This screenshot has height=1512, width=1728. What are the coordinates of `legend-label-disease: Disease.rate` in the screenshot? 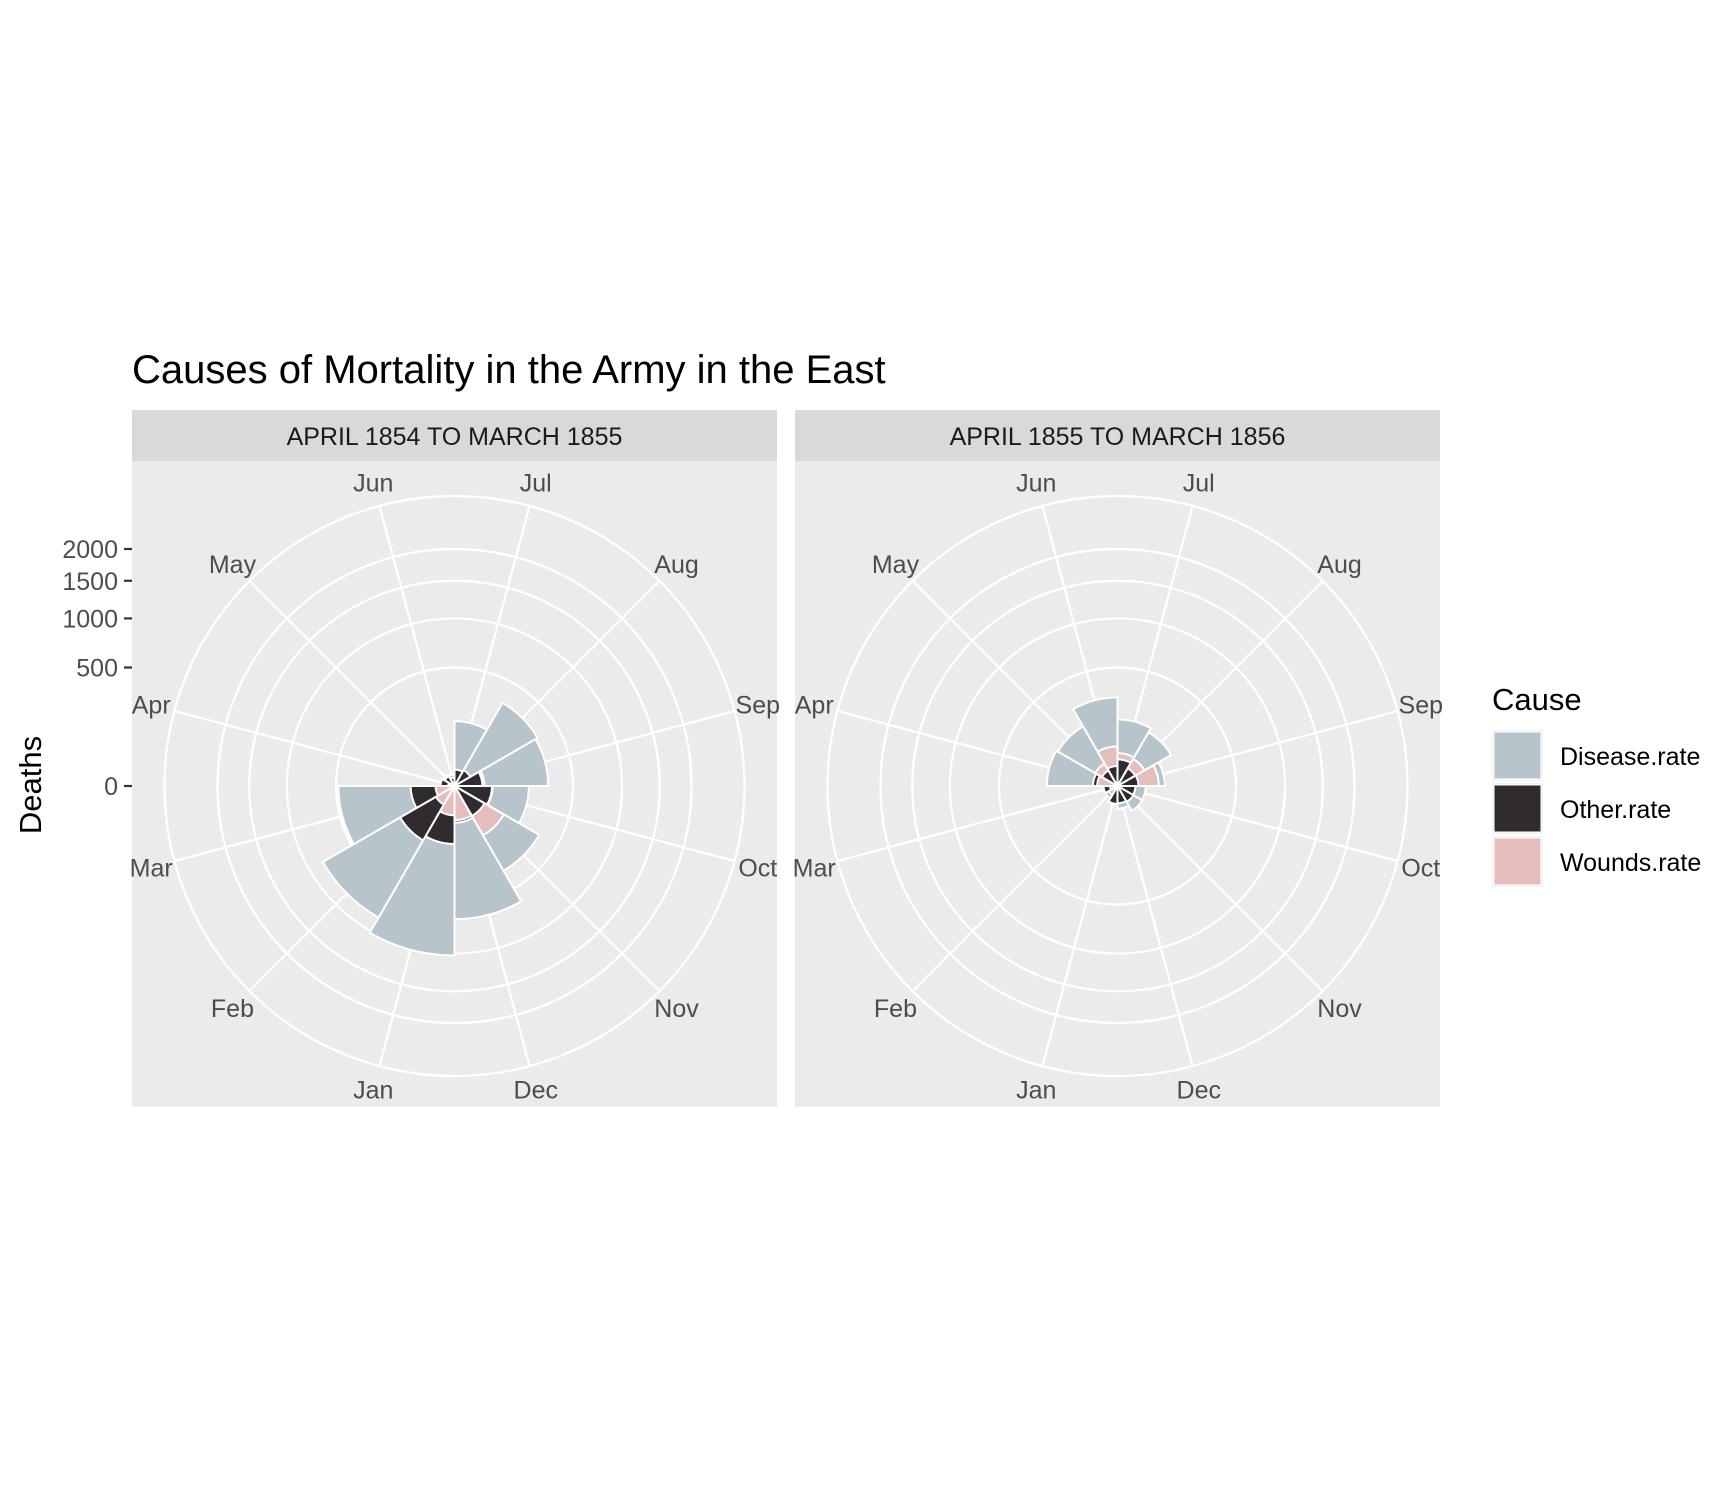 It's located at (1630, 757).